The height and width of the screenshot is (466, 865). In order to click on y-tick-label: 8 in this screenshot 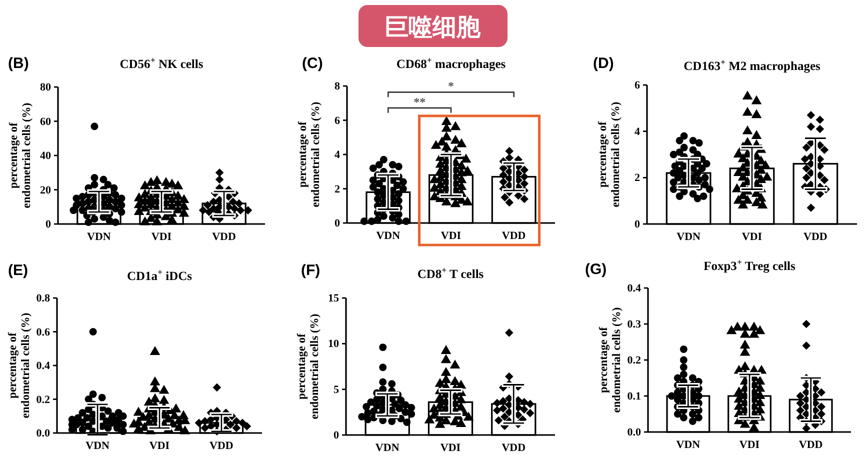, I will do `click(337, 86)`.